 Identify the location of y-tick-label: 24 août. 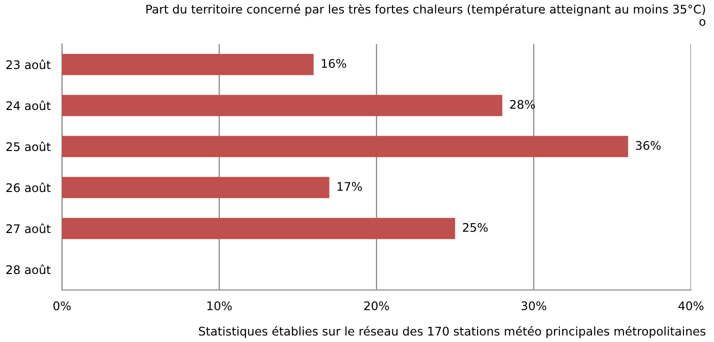
(28, 105).